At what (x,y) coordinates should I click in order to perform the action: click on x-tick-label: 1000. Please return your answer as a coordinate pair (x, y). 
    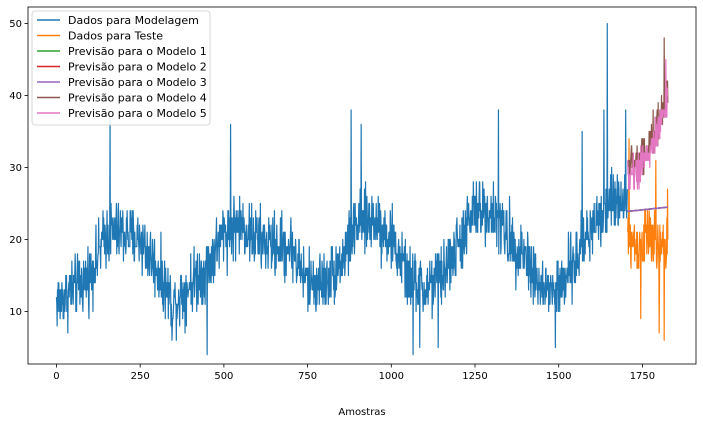
    Looking at the image, I should click on (391, 376).